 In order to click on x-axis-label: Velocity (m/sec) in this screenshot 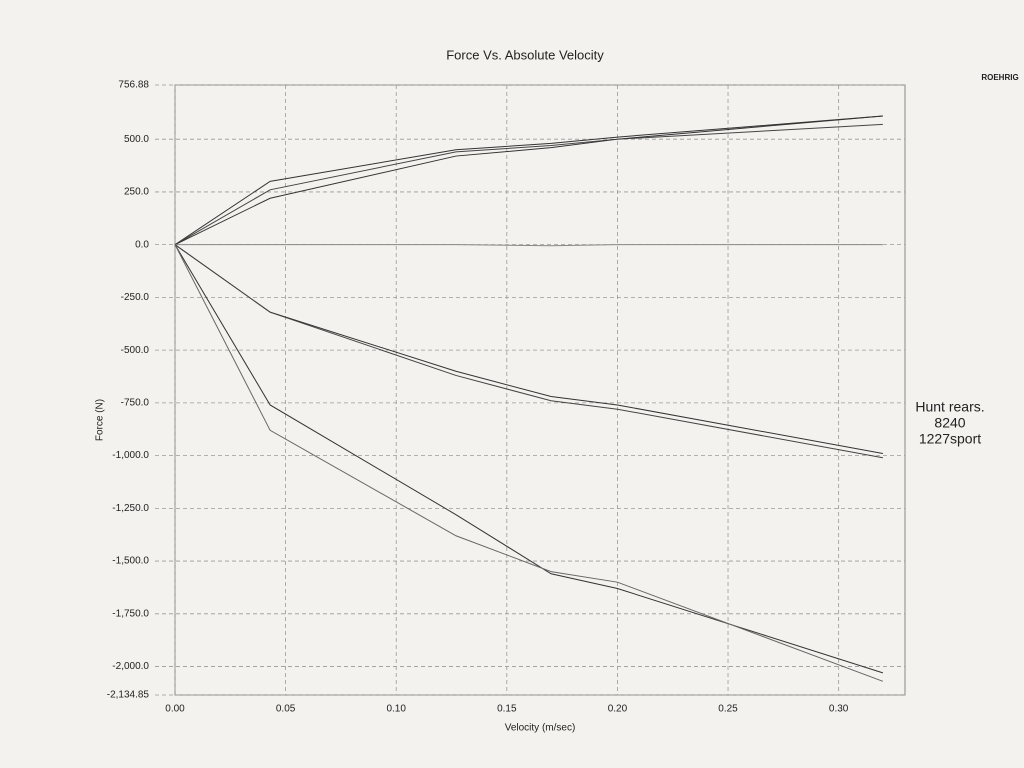, I will do `click(540, 728)`.